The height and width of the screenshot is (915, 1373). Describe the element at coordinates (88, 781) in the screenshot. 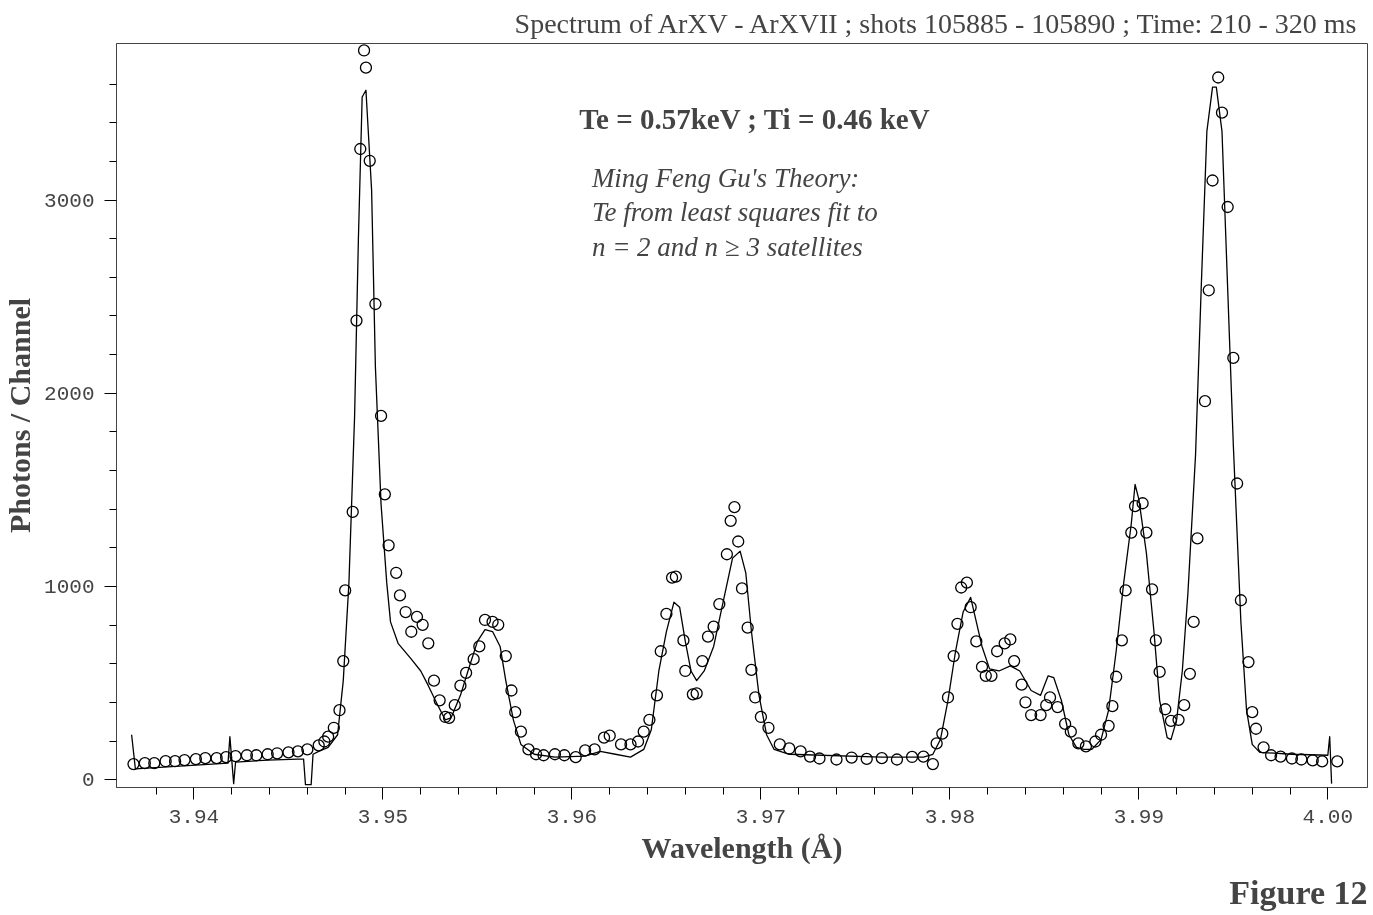

I see `y-tick-label: 0` at that location.